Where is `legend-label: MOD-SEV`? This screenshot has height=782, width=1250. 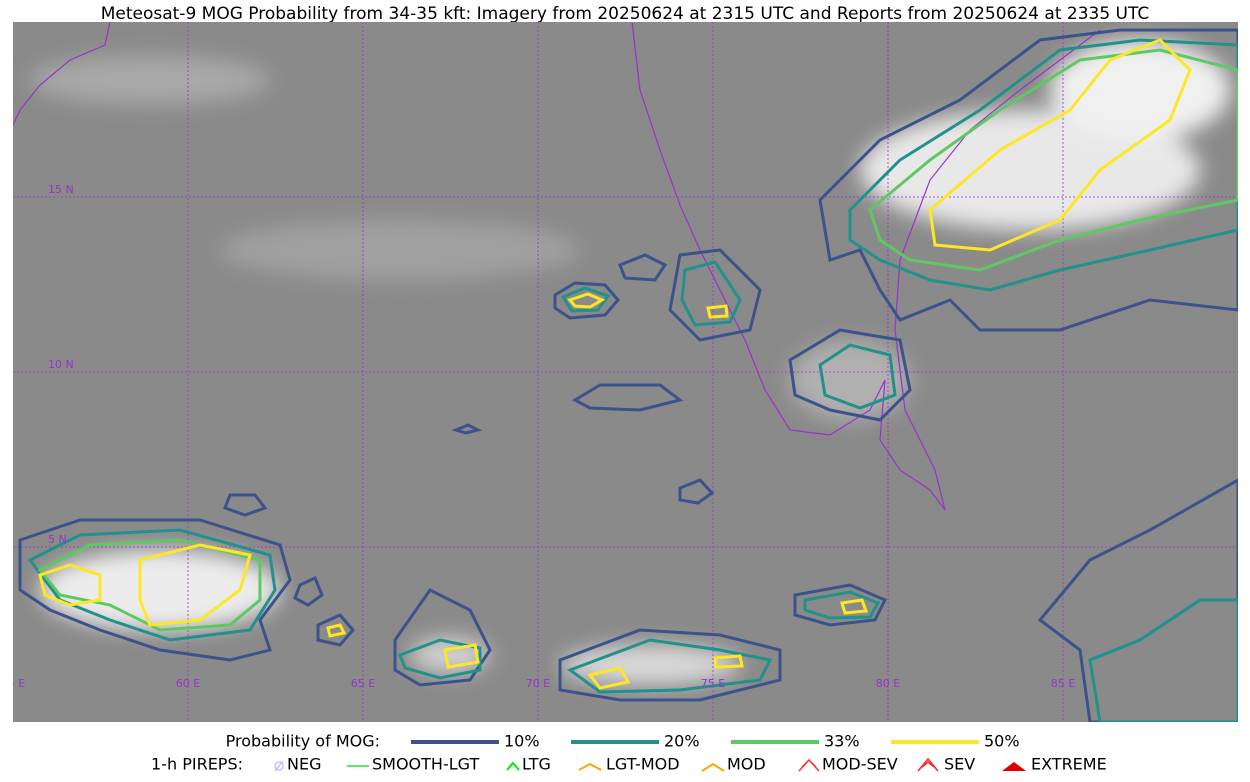 legend-label: MOD-SEV is located at coordinates (860, 764).